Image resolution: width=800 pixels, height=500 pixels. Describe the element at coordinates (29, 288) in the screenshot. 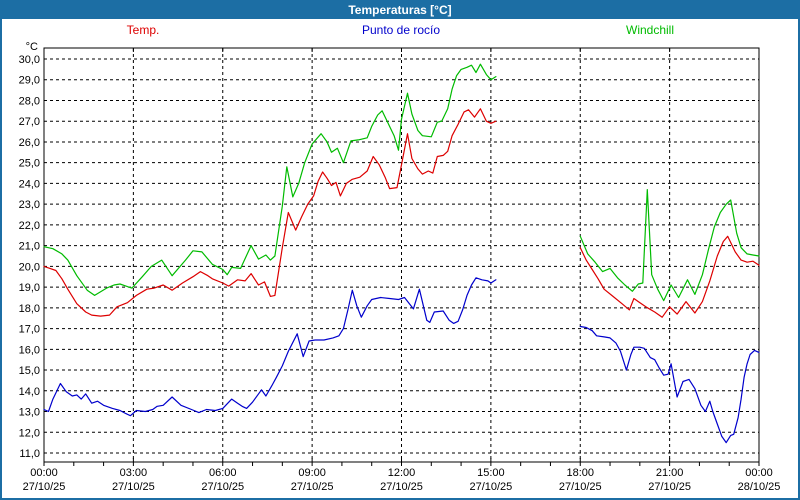

I see `y-tick-label: 19,0` at that location.